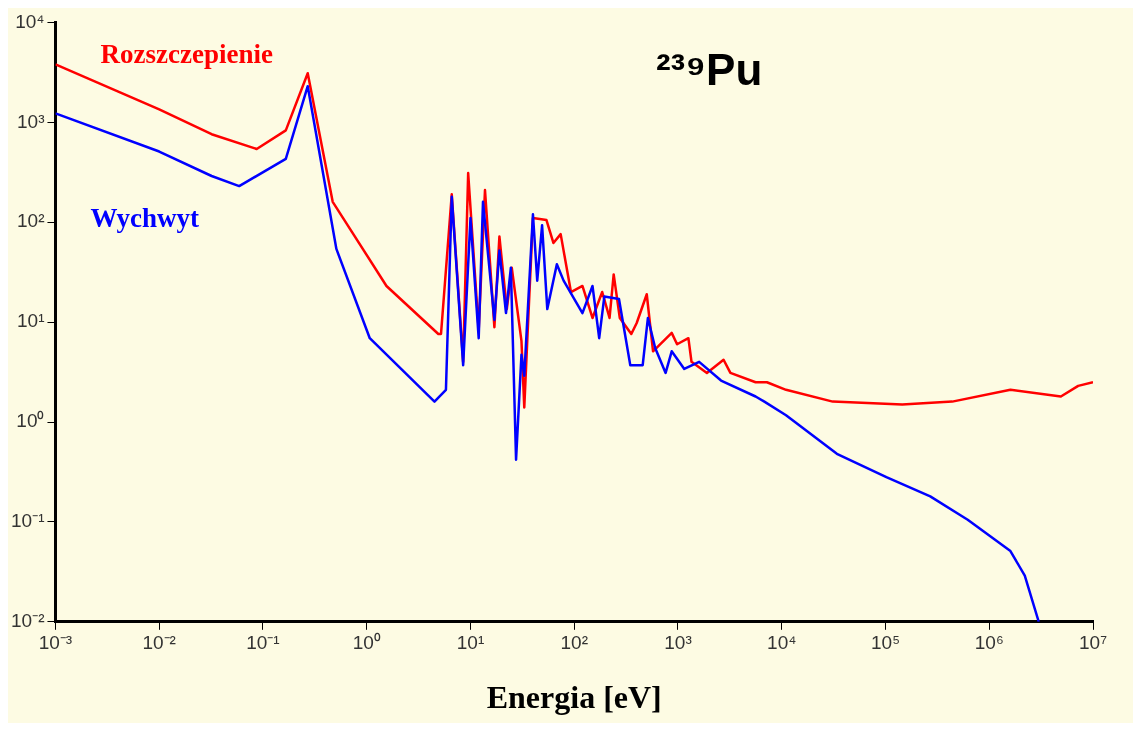 The image size is (1141, 731). What do you see at coordinates (574, 643) in the screenshot?
I see `x-tick-label: 10²` at bounding box center [574, 643].